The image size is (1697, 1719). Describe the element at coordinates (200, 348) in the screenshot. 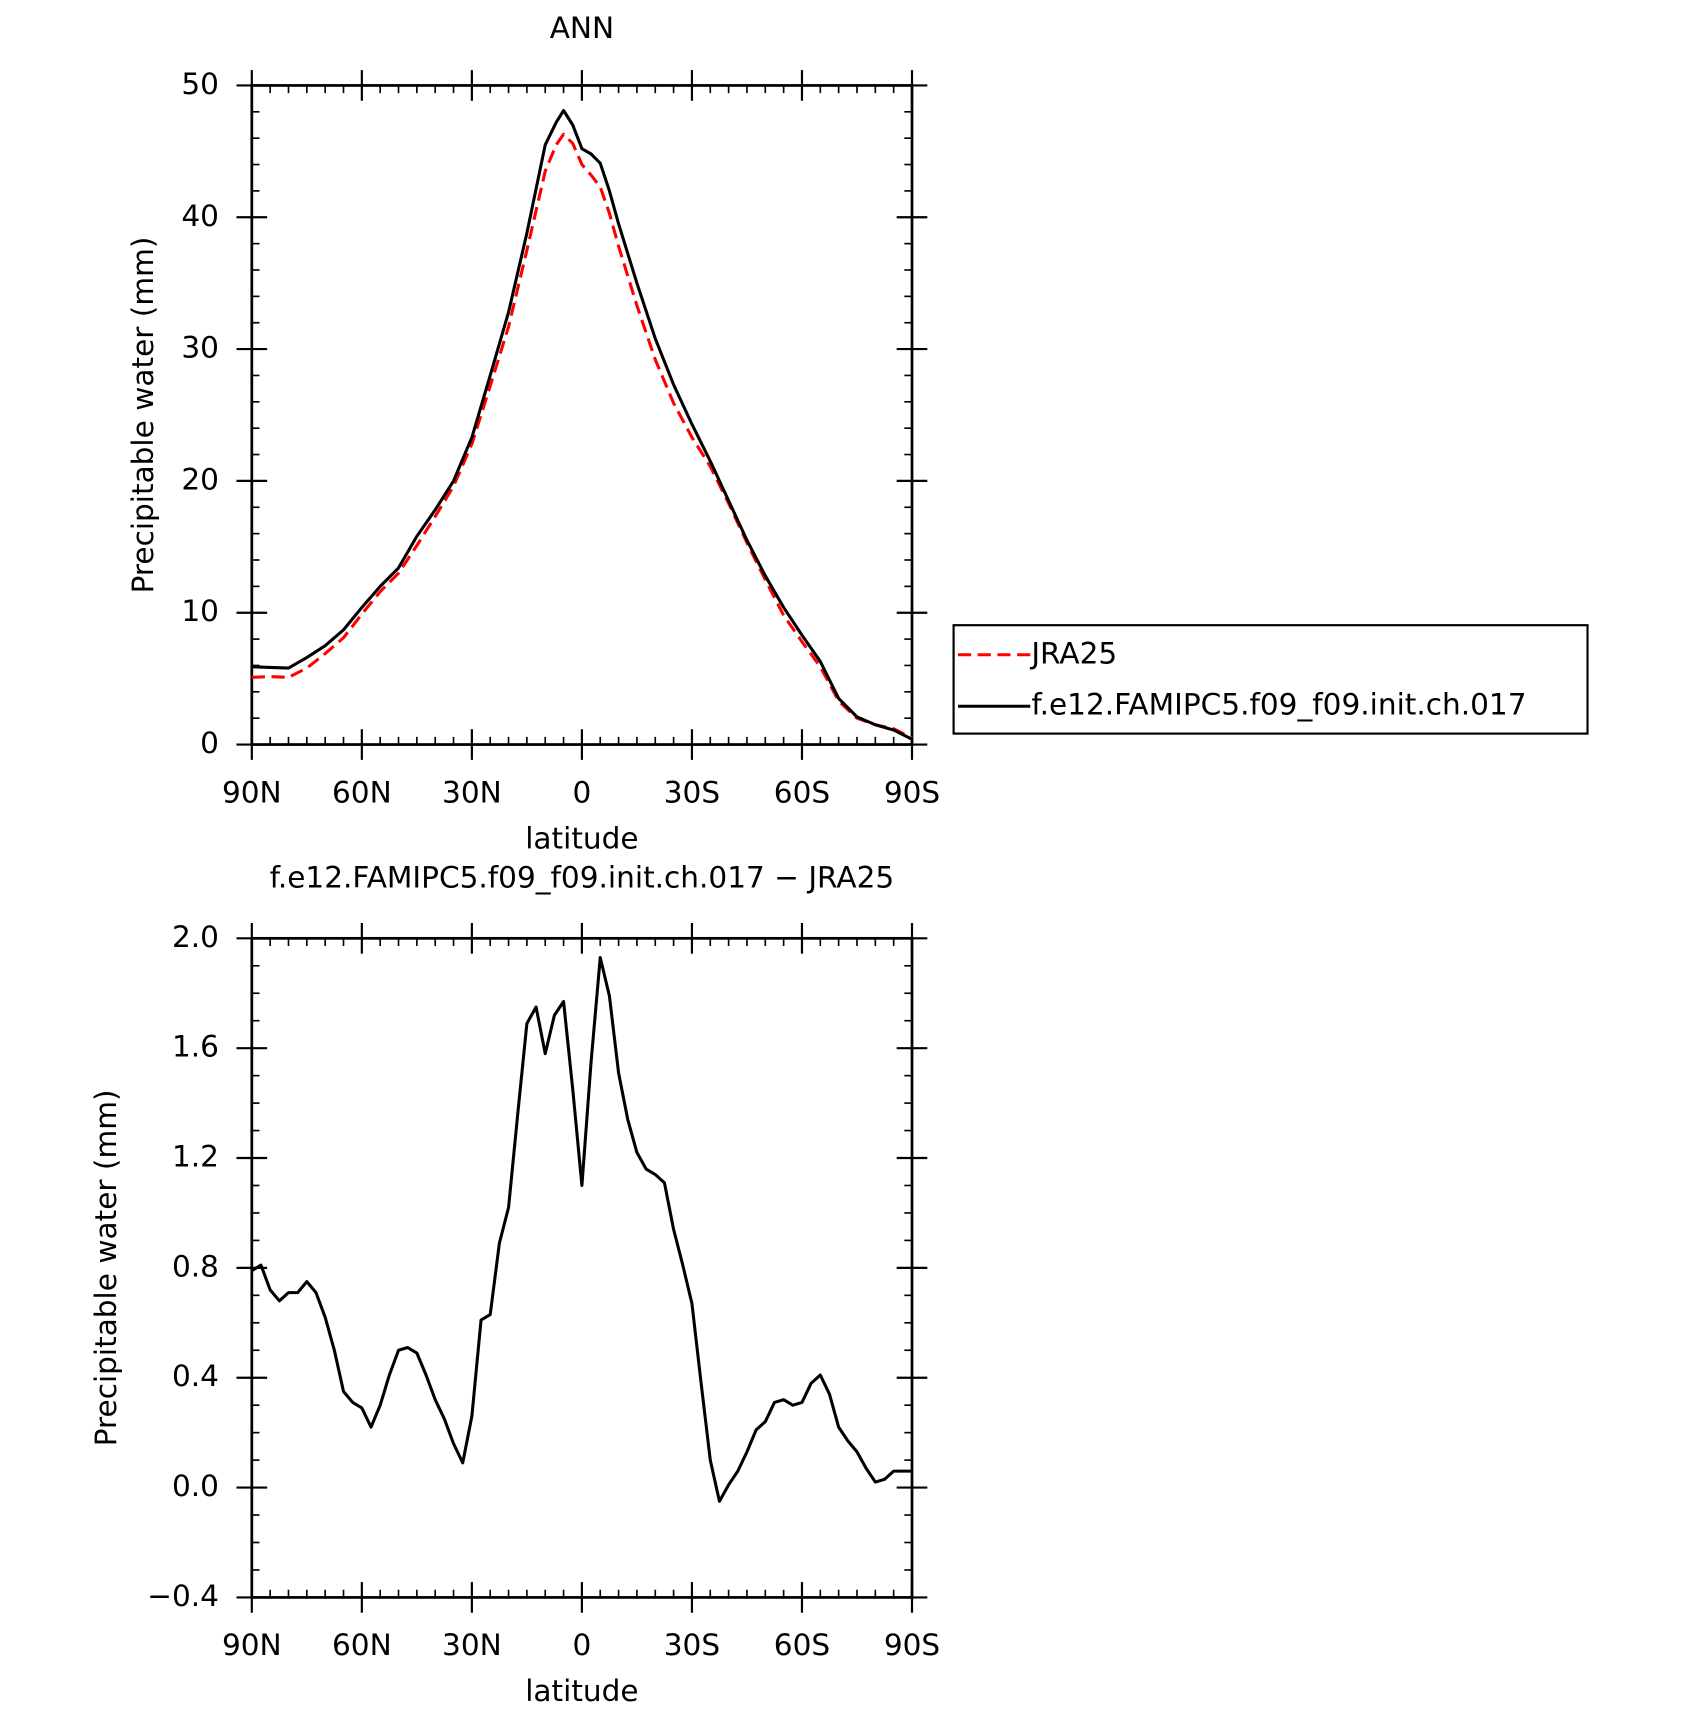

I see `y-tick-label: 30` at that location.